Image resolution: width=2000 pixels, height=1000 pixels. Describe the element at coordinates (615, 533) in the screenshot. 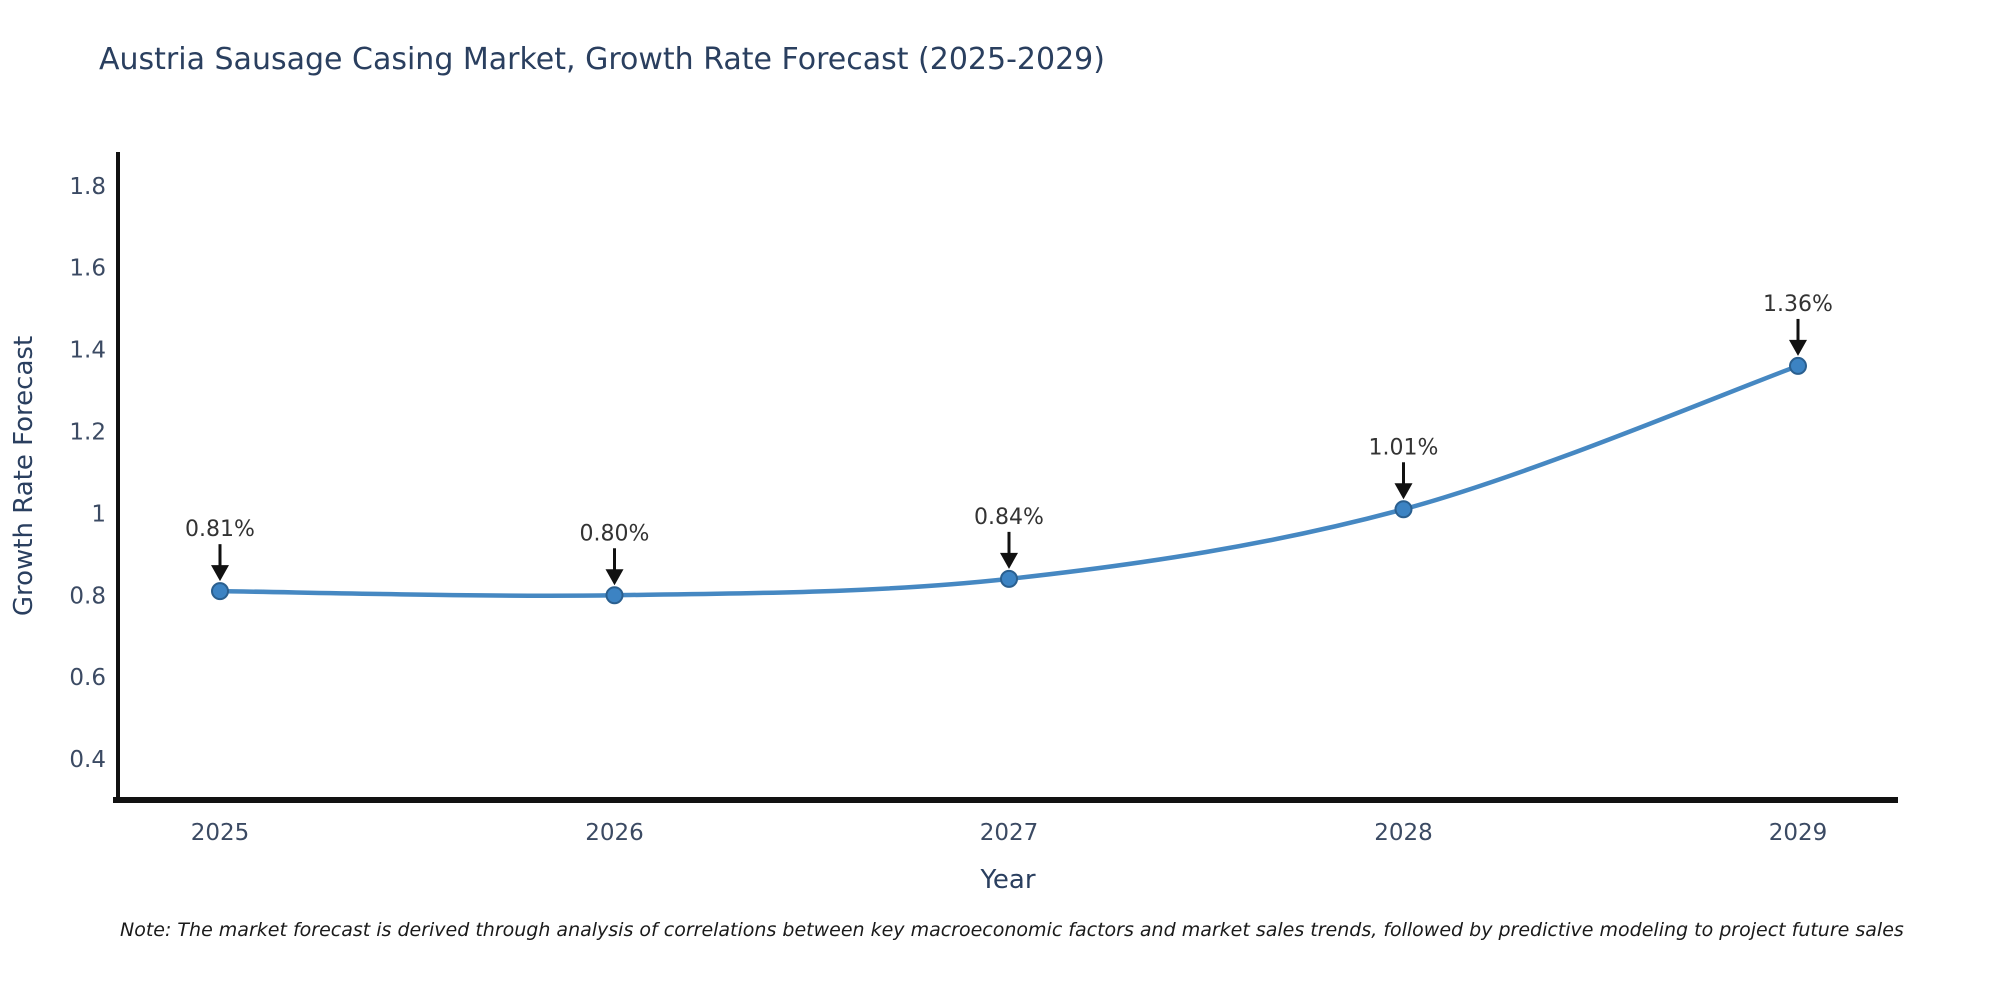

I see `annotation-label: 0.80%` at that location.